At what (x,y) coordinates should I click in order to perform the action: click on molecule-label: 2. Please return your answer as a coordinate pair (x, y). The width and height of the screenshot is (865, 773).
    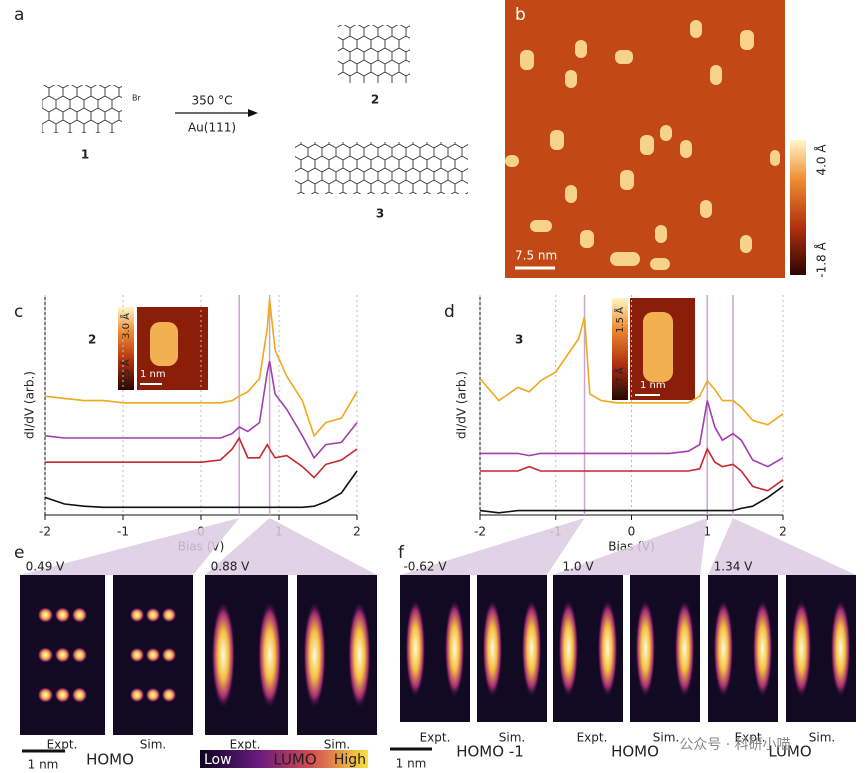
    Looking at the image, I should click on (92, 340).